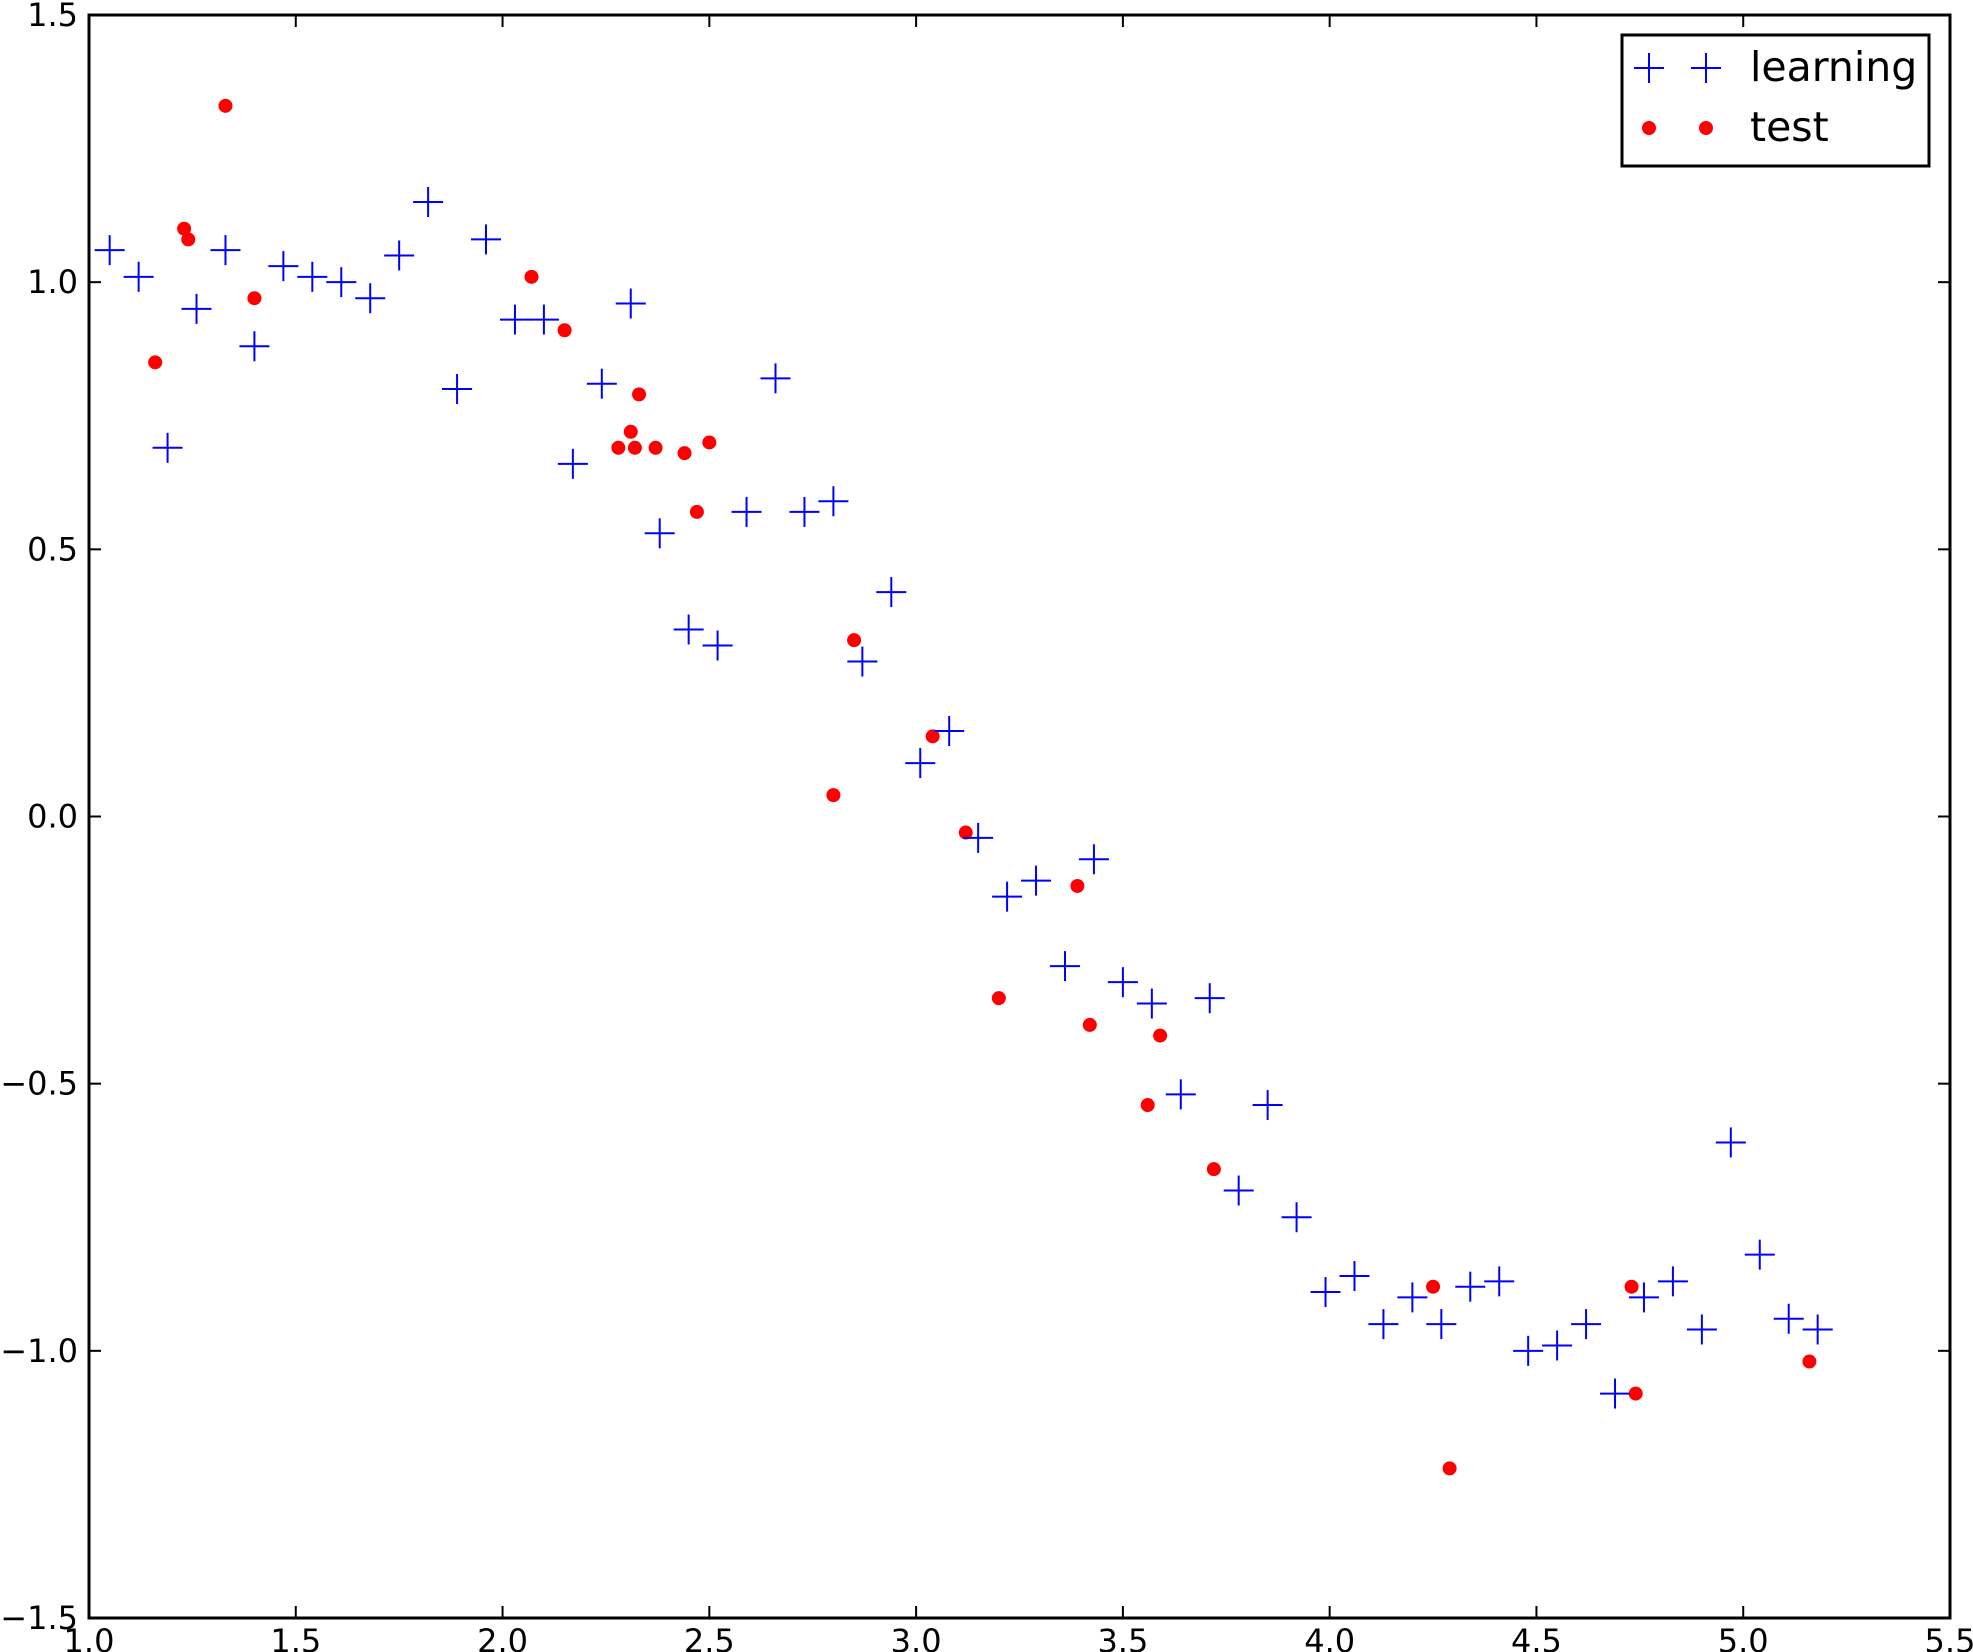  What do you see at coordinates (1706, 128) in the screenshot?
I see `legend-marker-test` at bounding box center [1706, 128].